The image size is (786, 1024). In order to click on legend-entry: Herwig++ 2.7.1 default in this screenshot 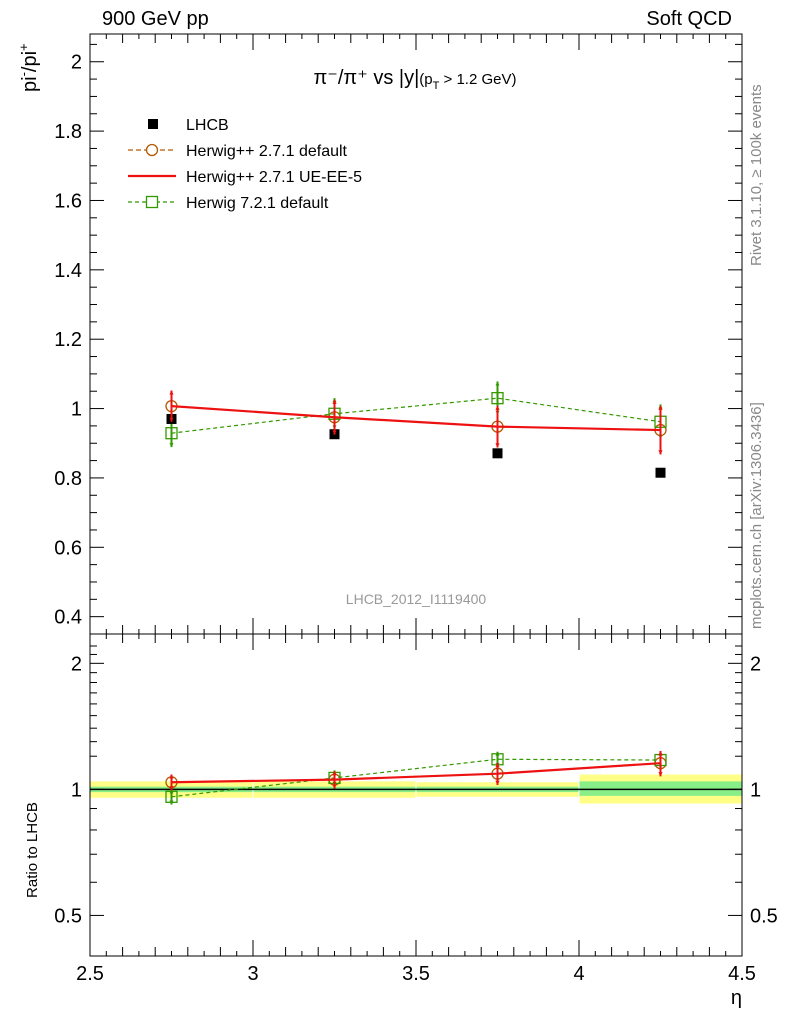, I will do `click(238, 151)`.